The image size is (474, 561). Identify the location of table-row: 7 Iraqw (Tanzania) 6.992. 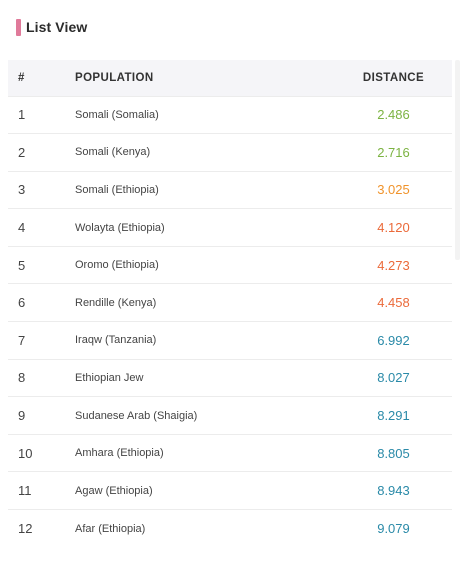
(230, 340).